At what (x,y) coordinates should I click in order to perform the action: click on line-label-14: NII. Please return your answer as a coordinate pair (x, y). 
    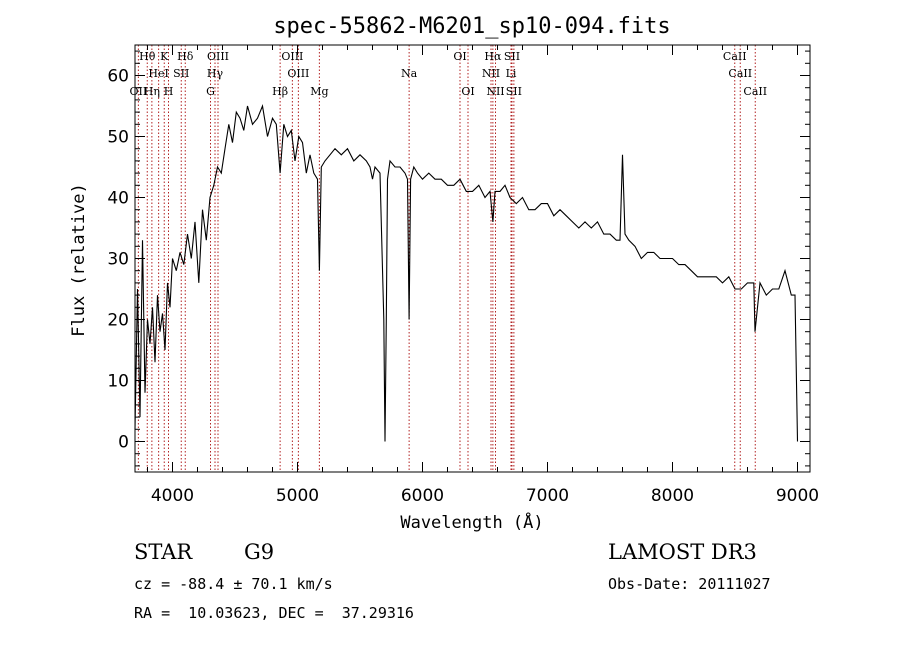
    Looking at the image, I should click on (491, 73).